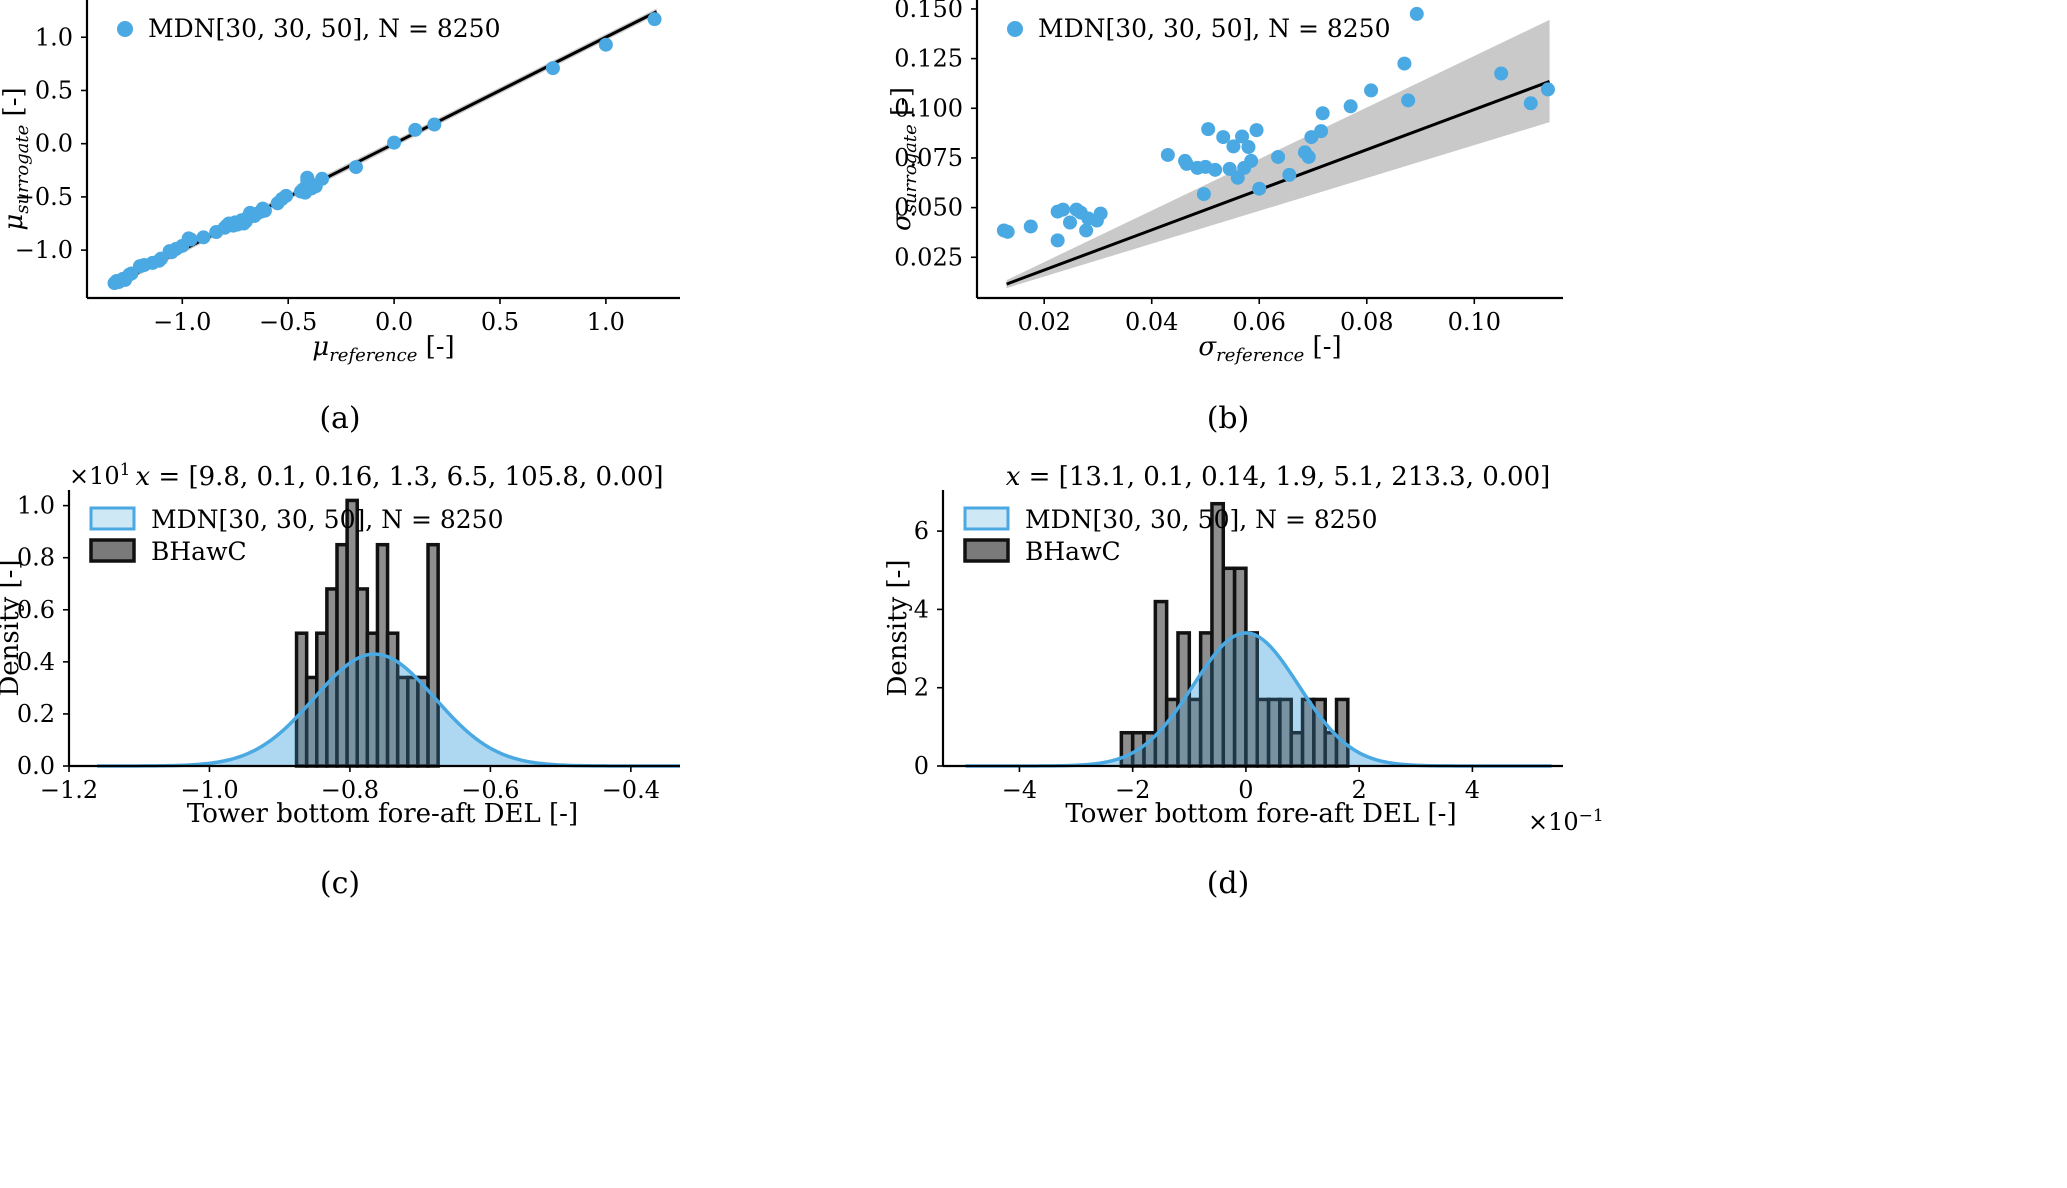 The width and height of the screenshot is (2067, 1188). What do you see at coordinates (1019, 790) in the screenshot?
I see `x-tick-label: −4` at bounding box center [1019, 790].